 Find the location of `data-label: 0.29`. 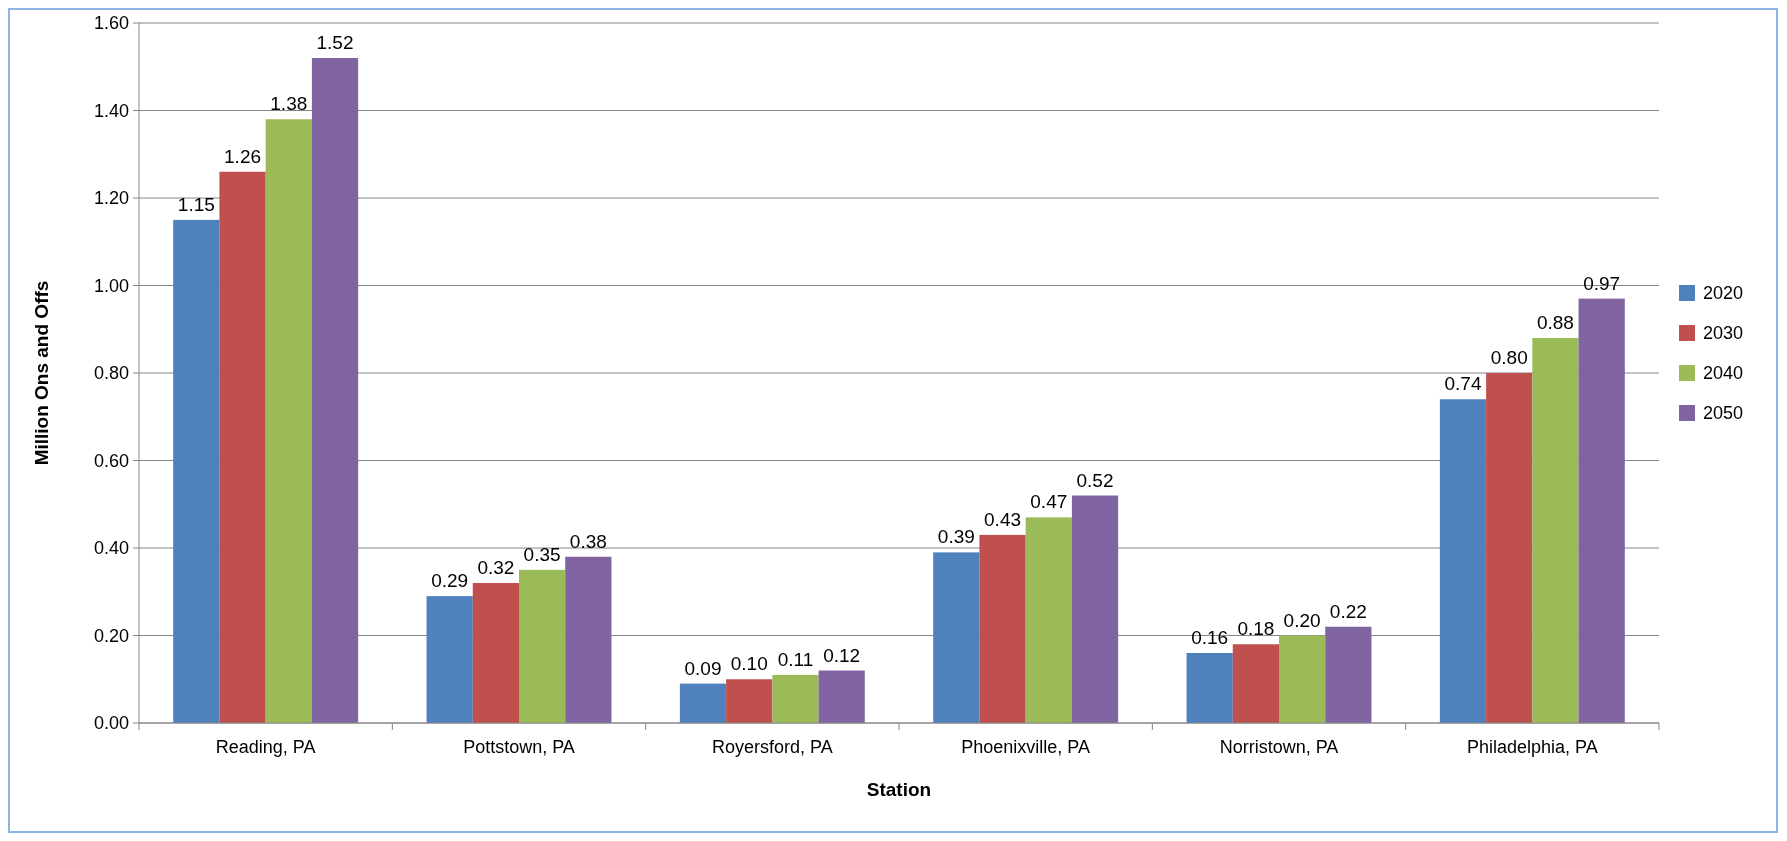

data-label: 0.29 is located at coordinates (450, 581).